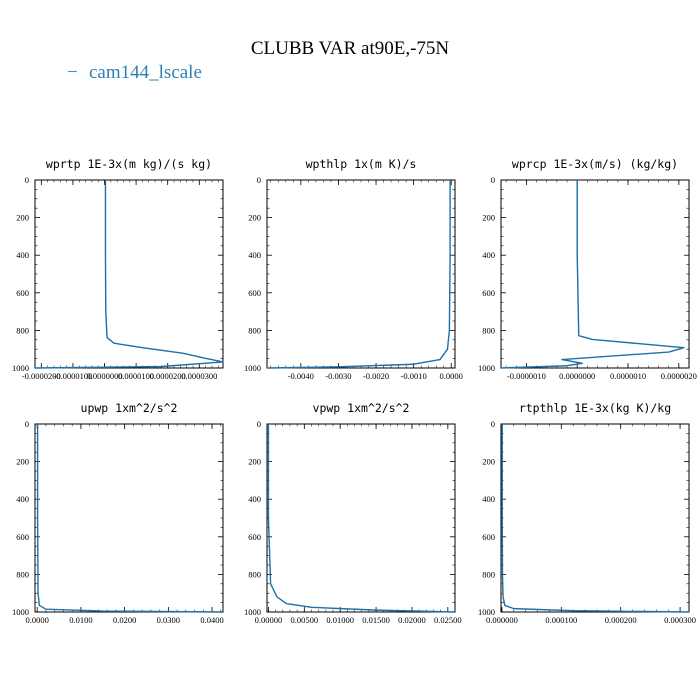 Image resolution: width=700 pixels, height=700 pixels. I want to click on x-tick-label-rtpthlp: 0.000200, so click(621, 620).